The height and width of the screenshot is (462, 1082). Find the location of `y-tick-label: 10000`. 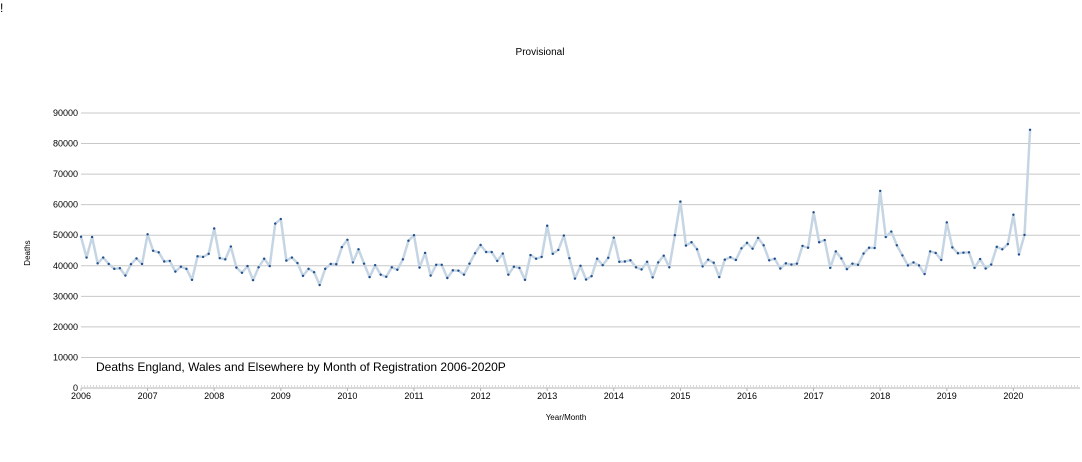

y-tick-label: 10000 is located at coordinates (65, 357).